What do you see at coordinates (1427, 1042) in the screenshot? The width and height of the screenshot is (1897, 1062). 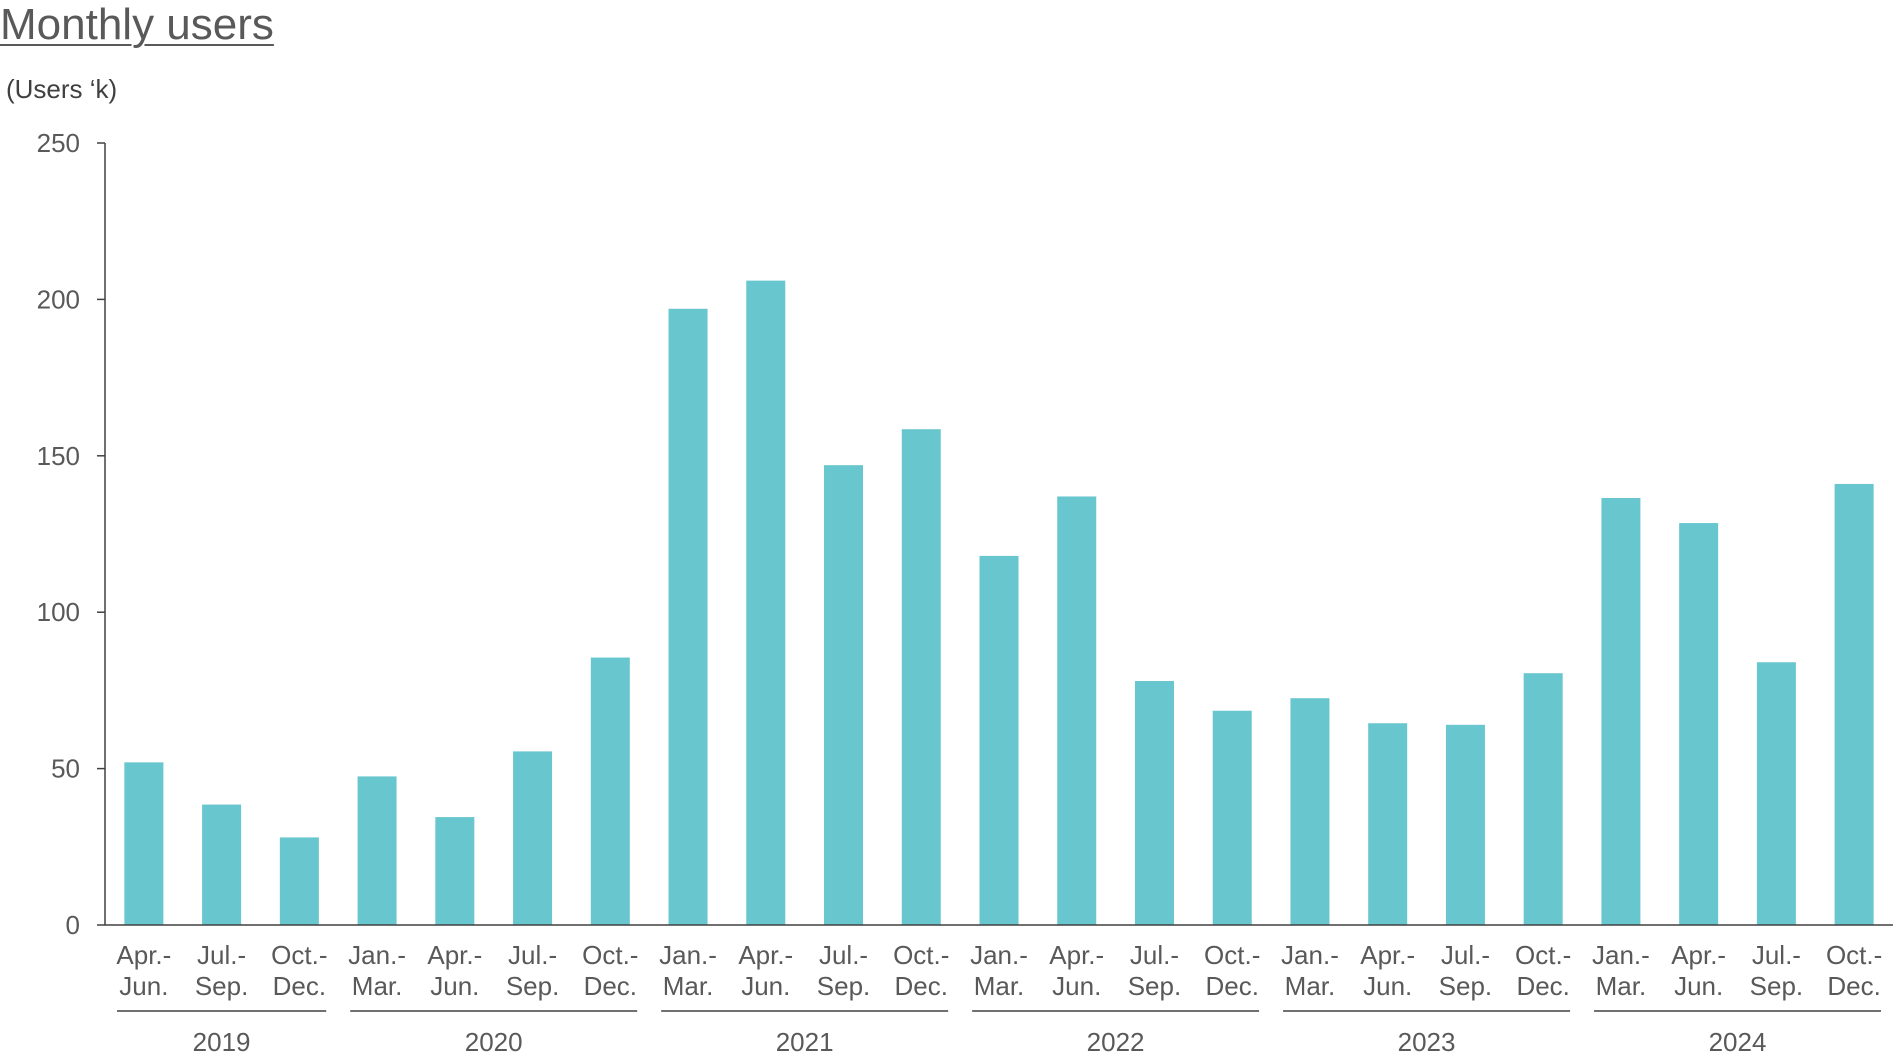 I see `year-group-label: 2023` at bounding box center [1427, 1042].